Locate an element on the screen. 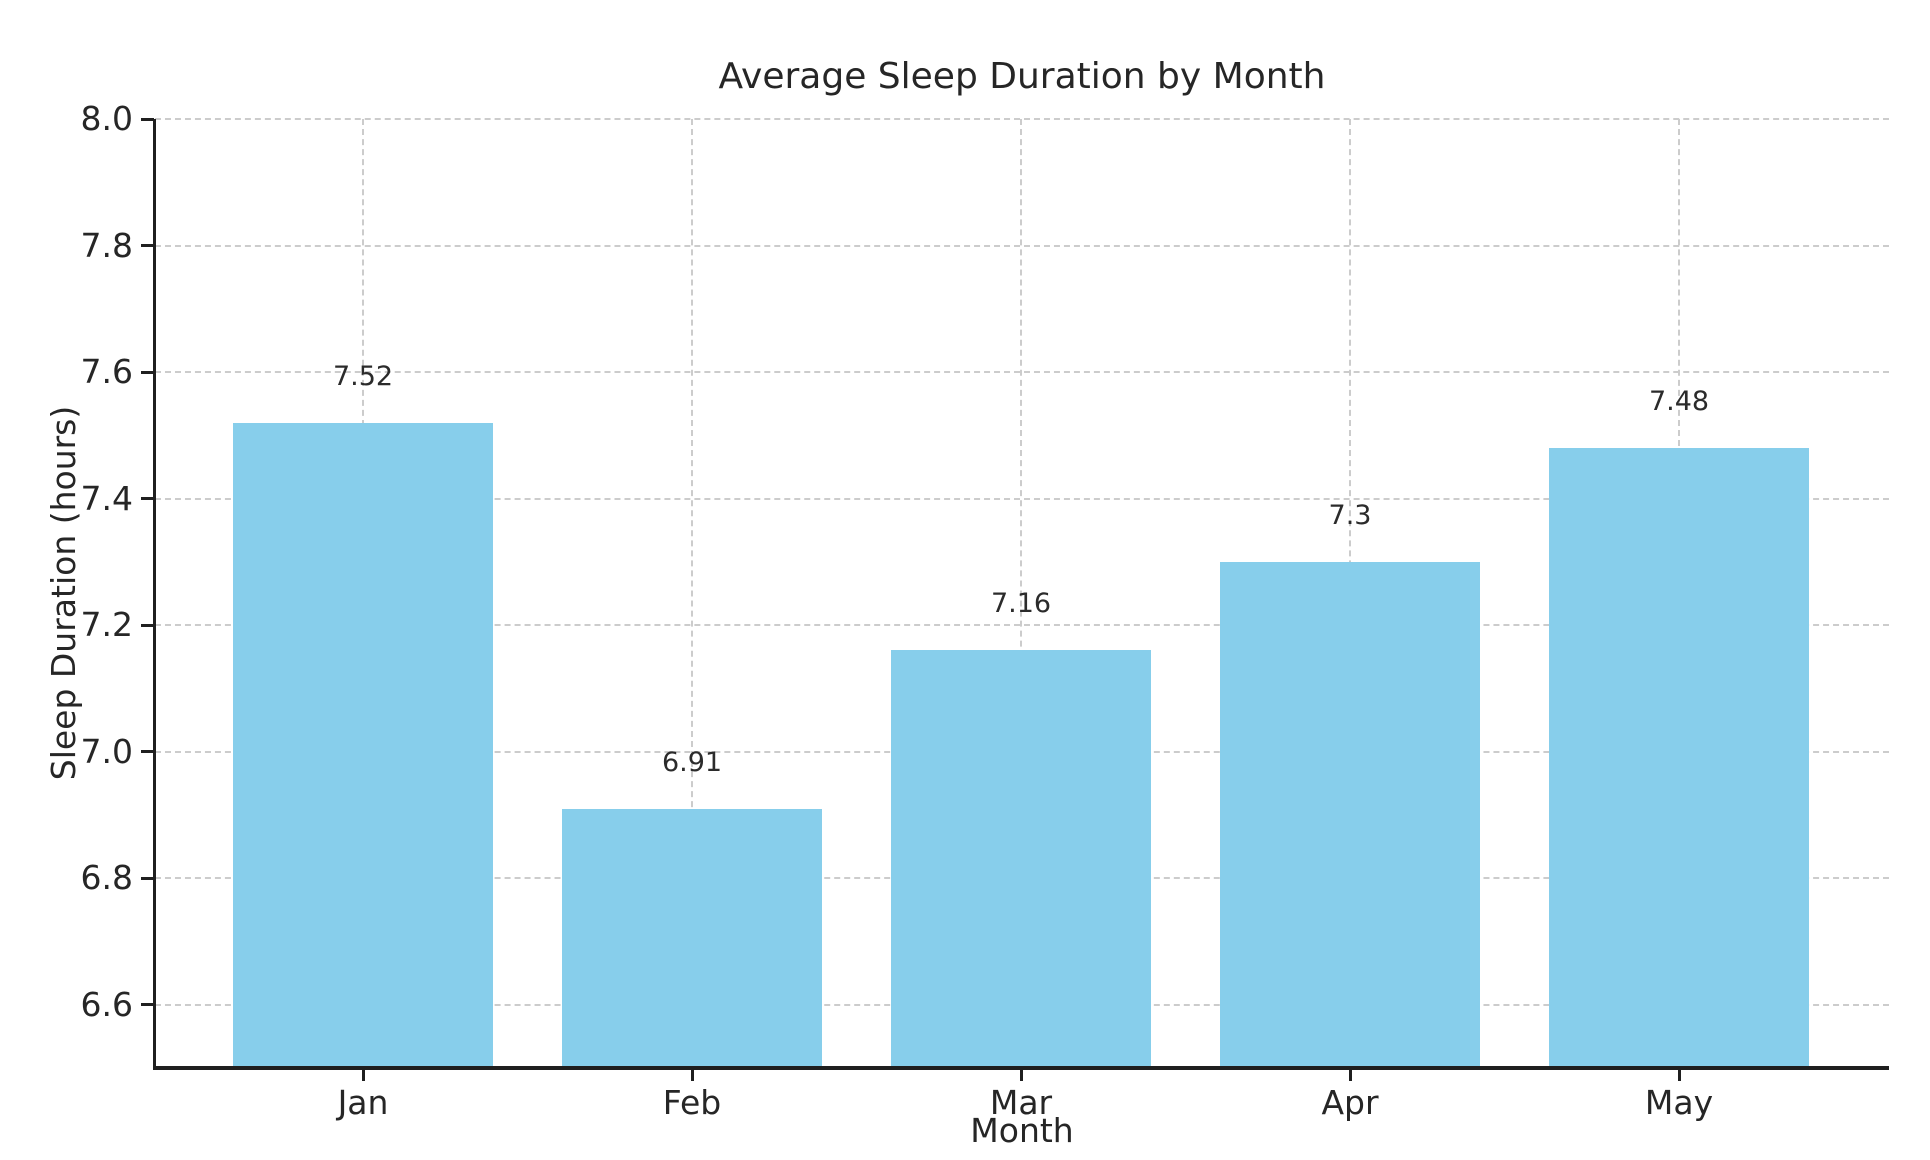  y-tick-label: 7.4 is located at coordinates (106, 498).